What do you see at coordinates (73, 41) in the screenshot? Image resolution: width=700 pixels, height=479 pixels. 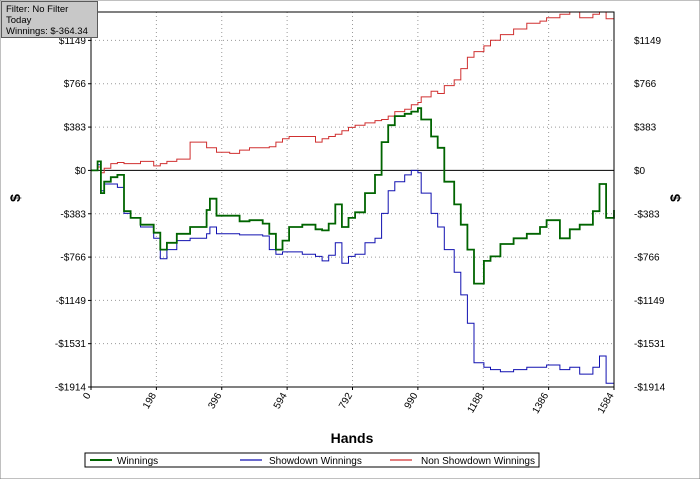 I see `y-tick-label-left: $1149` at bounding box center [73, 41].